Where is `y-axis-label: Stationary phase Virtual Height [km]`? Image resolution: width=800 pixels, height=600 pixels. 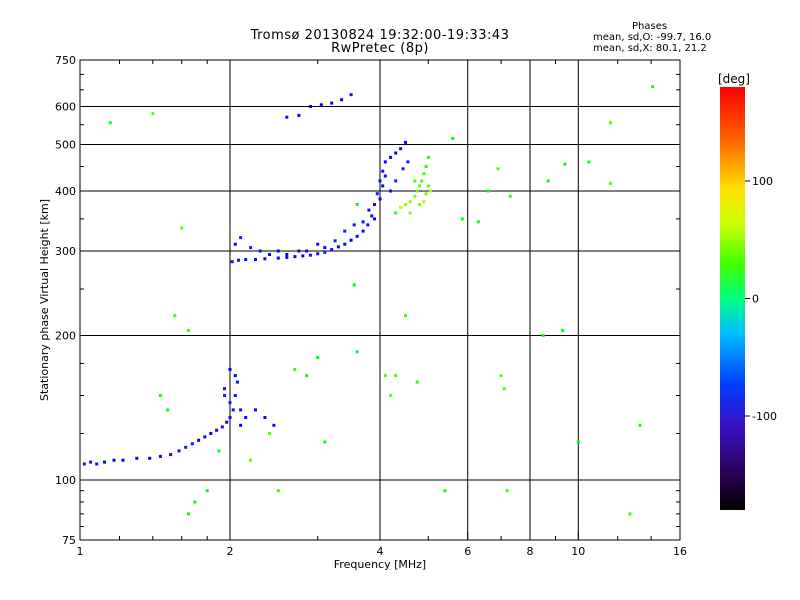 y-axis-label: Stationary phase Virtual Height [km] is located at coordinates (44, 300).